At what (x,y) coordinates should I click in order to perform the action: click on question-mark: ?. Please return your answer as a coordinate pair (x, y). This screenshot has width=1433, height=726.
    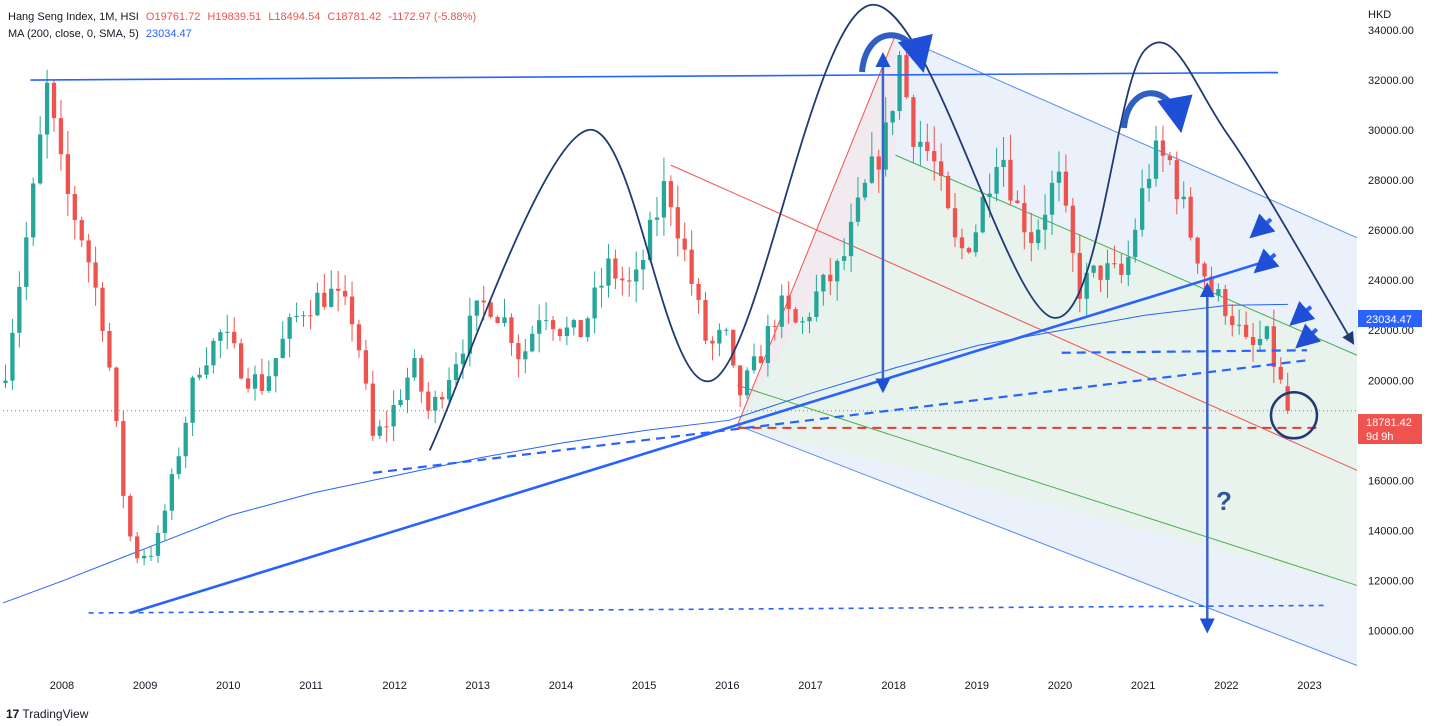
    Looking at the image, I should click on (1224, 501).